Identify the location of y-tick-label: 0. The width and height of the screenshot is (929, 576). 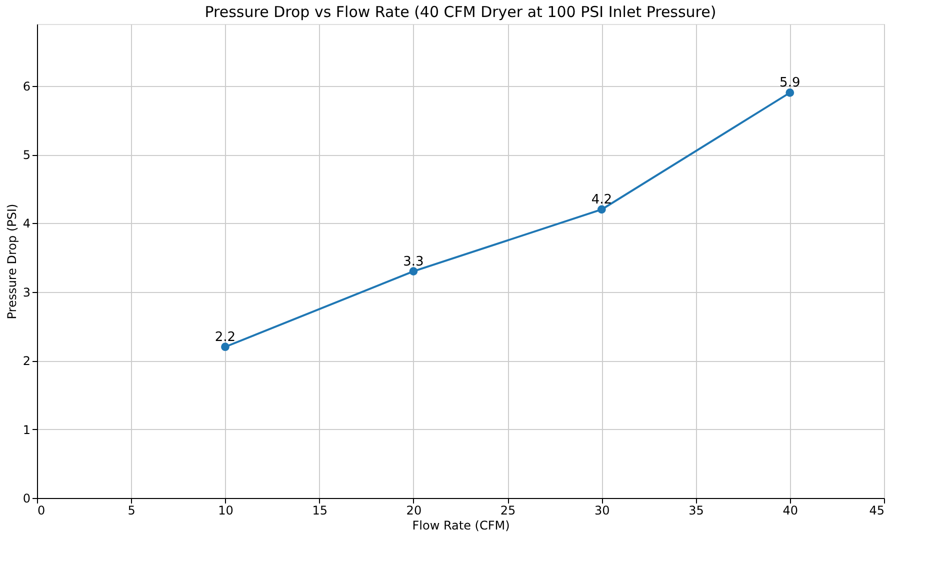
(26, 499).